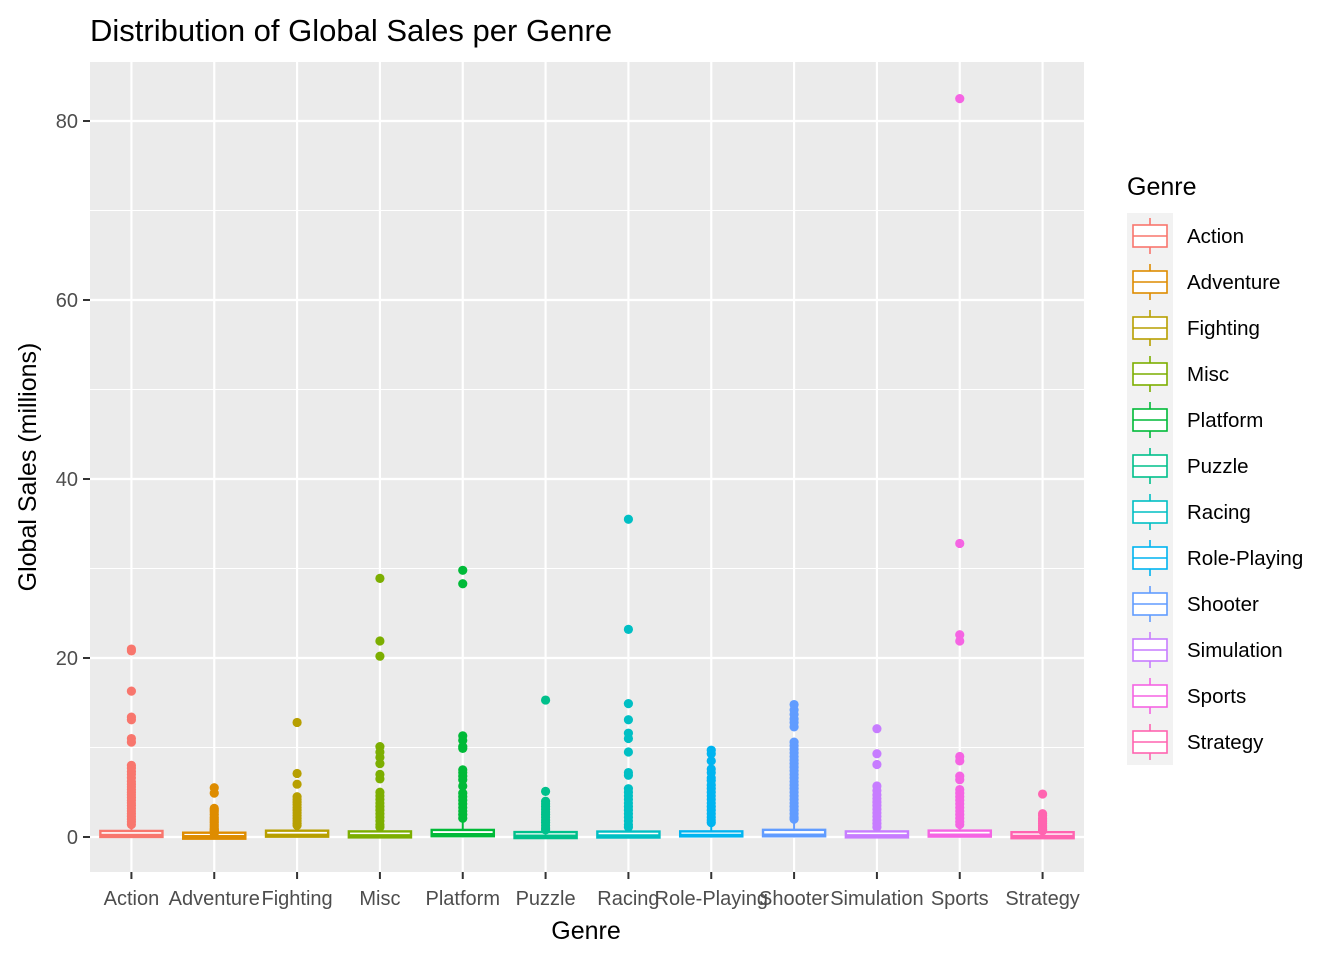 The height and width of the screenshot is (960, 1344). I want to click on legend-label: Simulation, so click(1235, 650).